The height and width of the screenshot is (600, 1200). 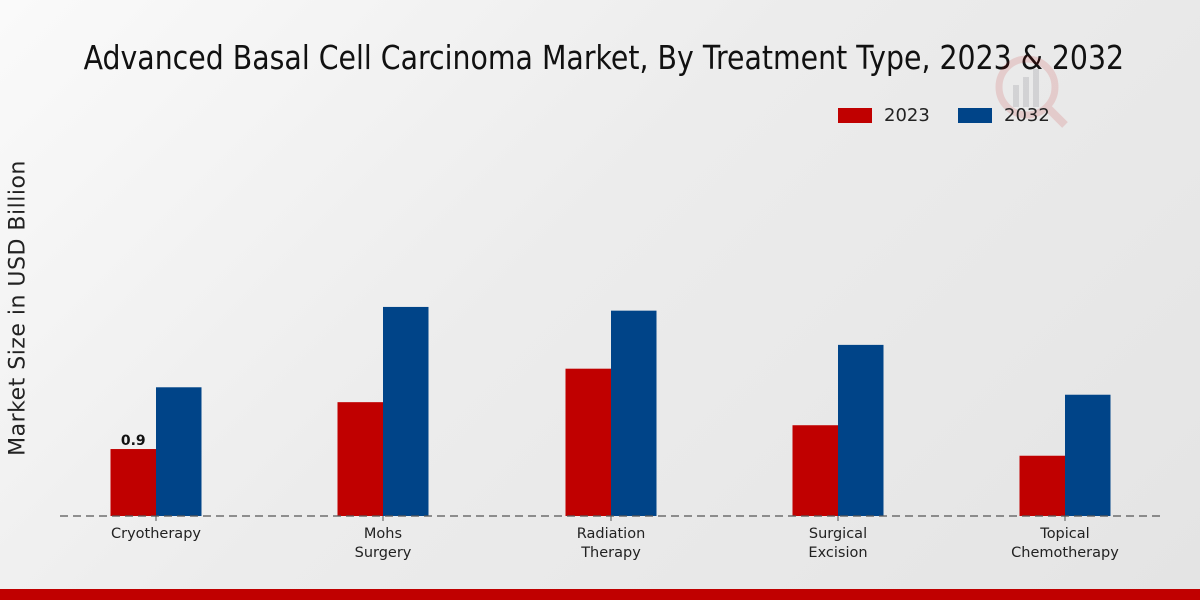 What do you see at coordinates (588, 442) in the screenshot?
I see `bar-2023-radiation-therapy` at bounding box center [588, 442].